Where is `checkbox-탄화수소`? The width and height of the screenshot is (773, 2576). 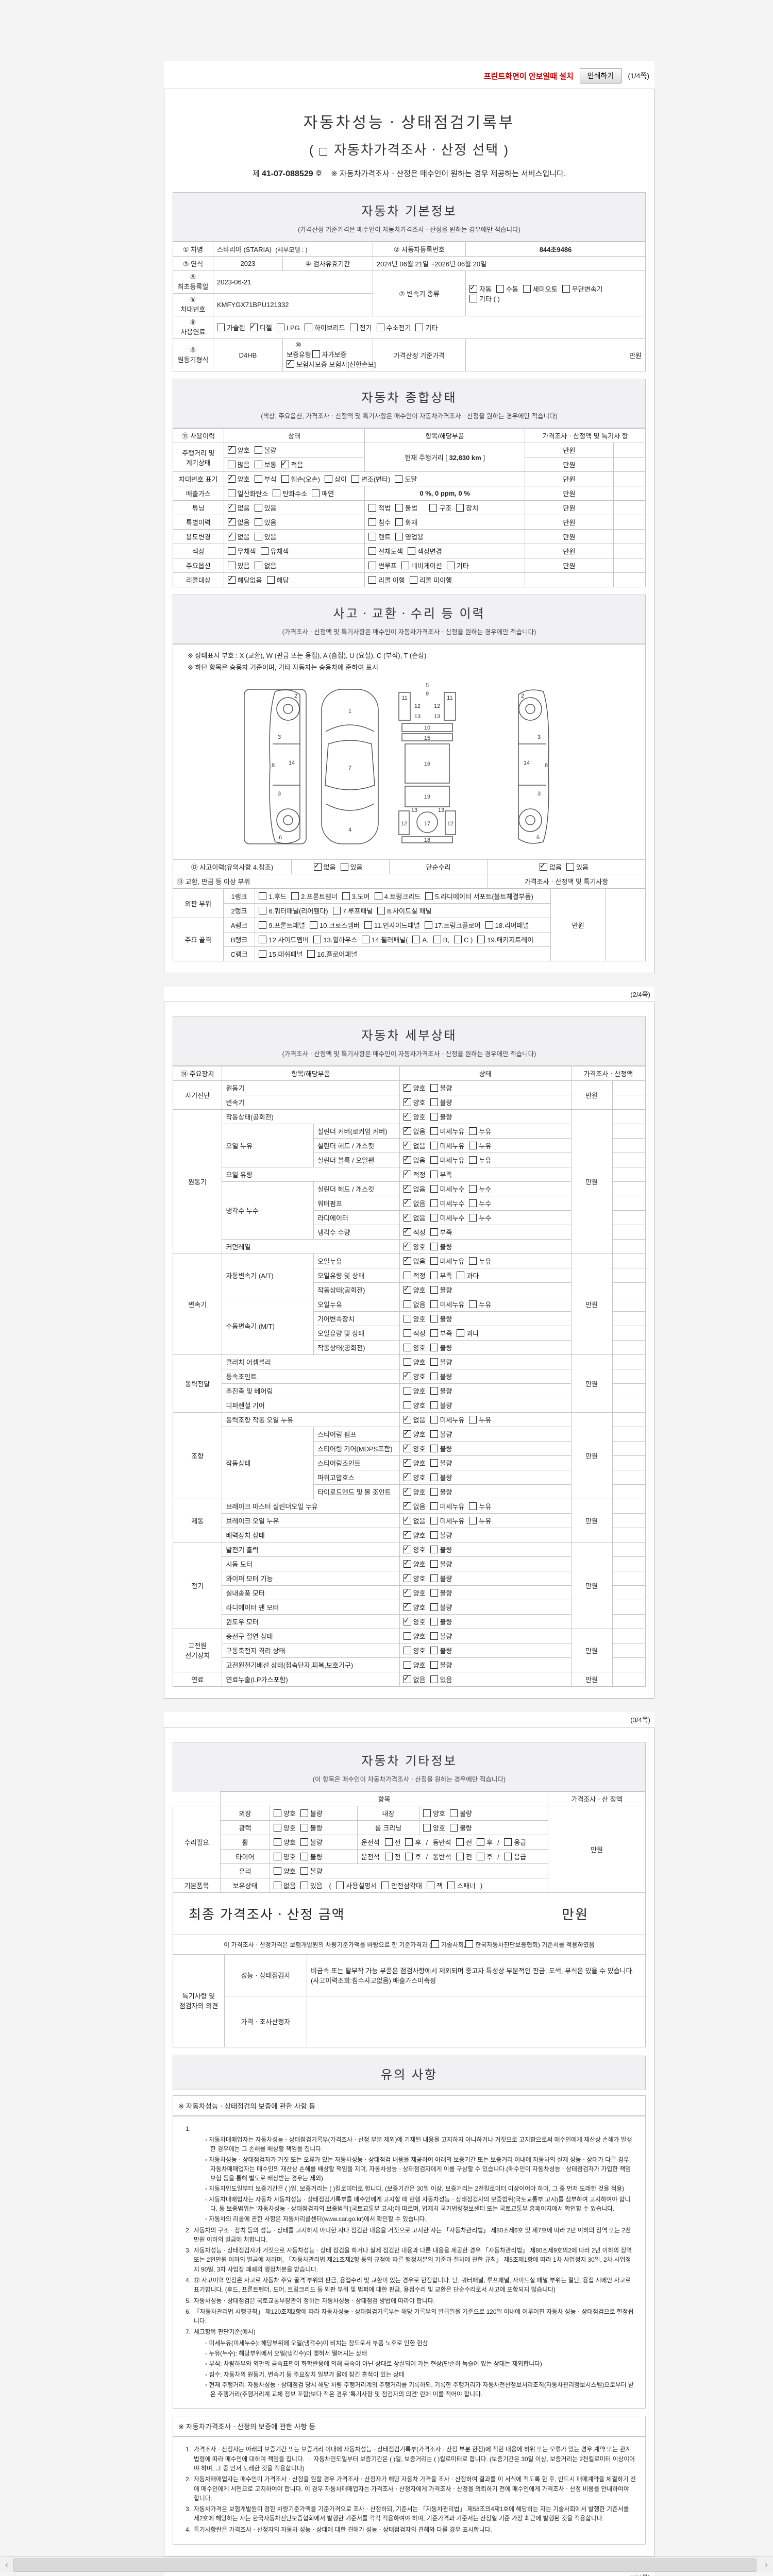 checkbox-탄화수소 is located at coordinates (277, 493).